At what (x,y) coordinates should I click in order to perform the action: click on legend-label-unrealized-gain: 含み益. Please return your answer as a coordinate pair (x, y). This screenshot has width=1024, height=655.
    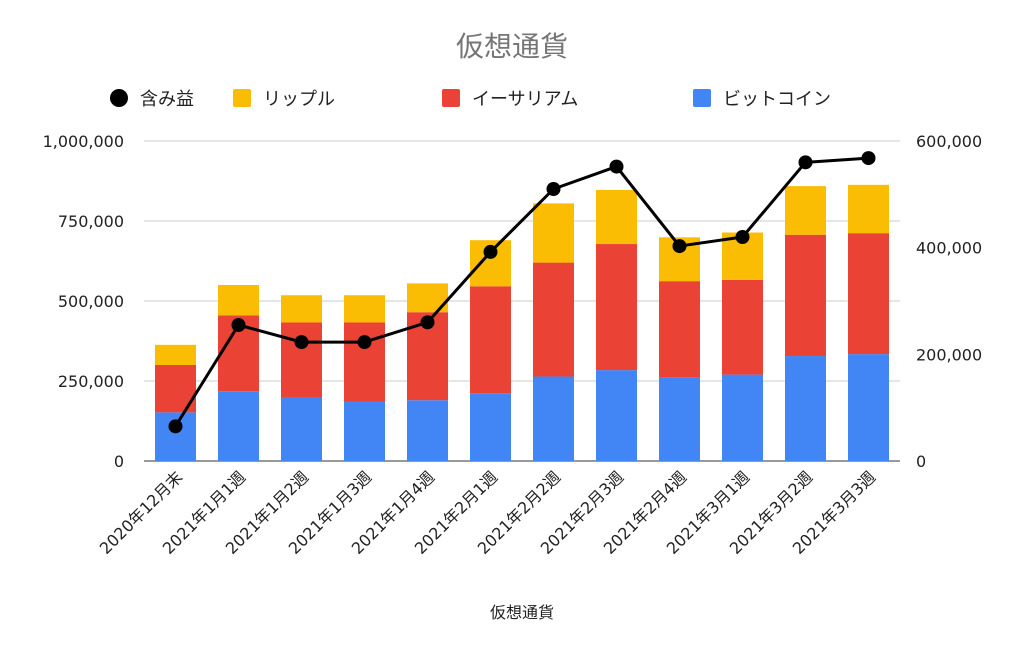
    Looking at the image, I should click on (167, 99).